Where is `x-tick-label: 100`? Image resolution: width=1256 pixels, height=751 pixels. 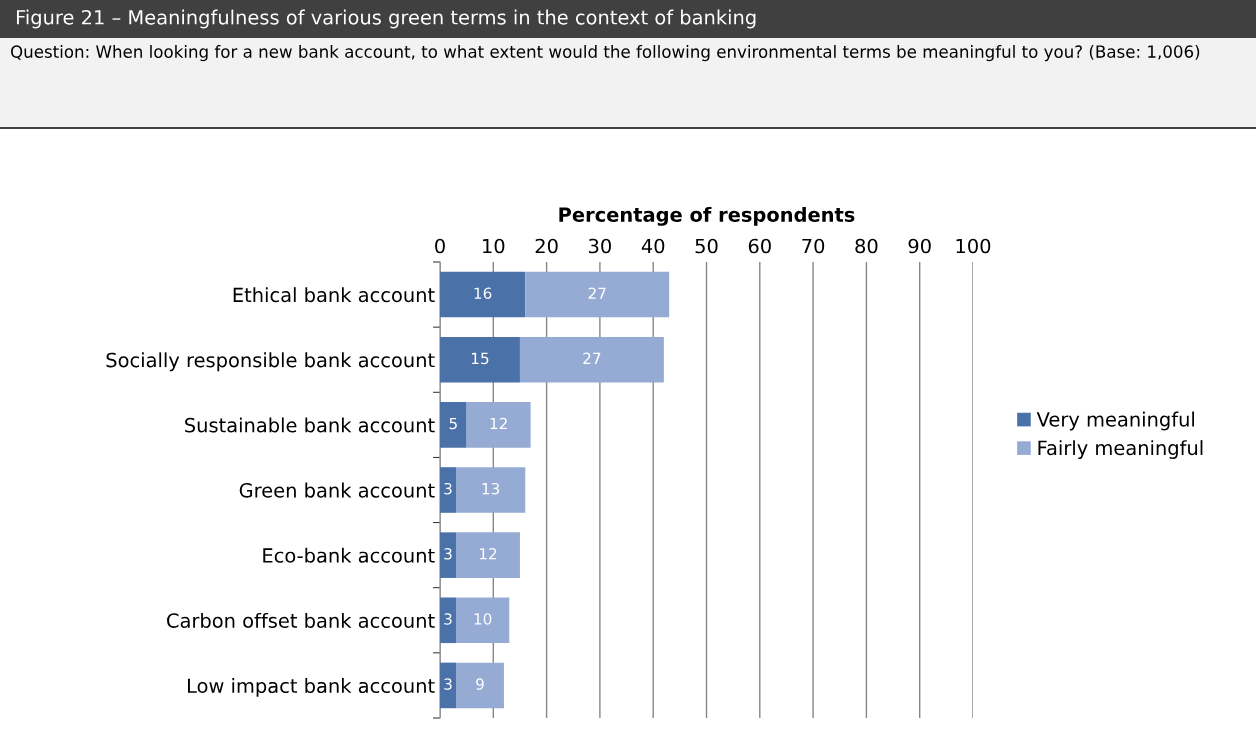
x-tick-label: 100 is located at coordinates (973, 246).